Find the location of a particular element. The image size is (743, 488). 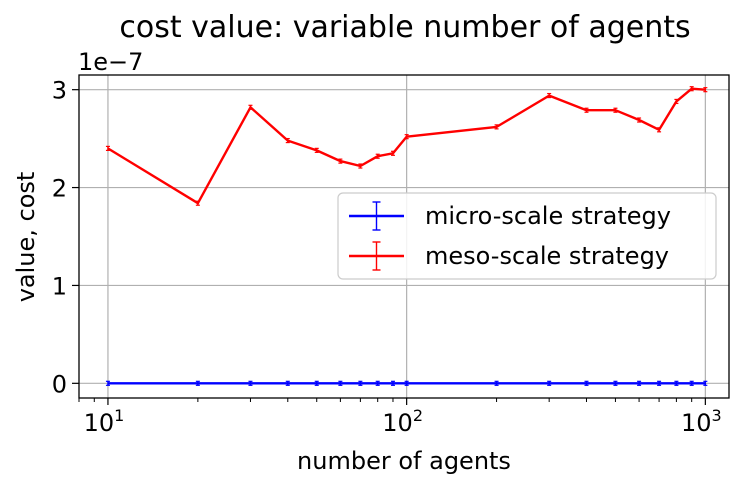

chart-title: cost value: variable number of agents is located at coordinates (404, 27).